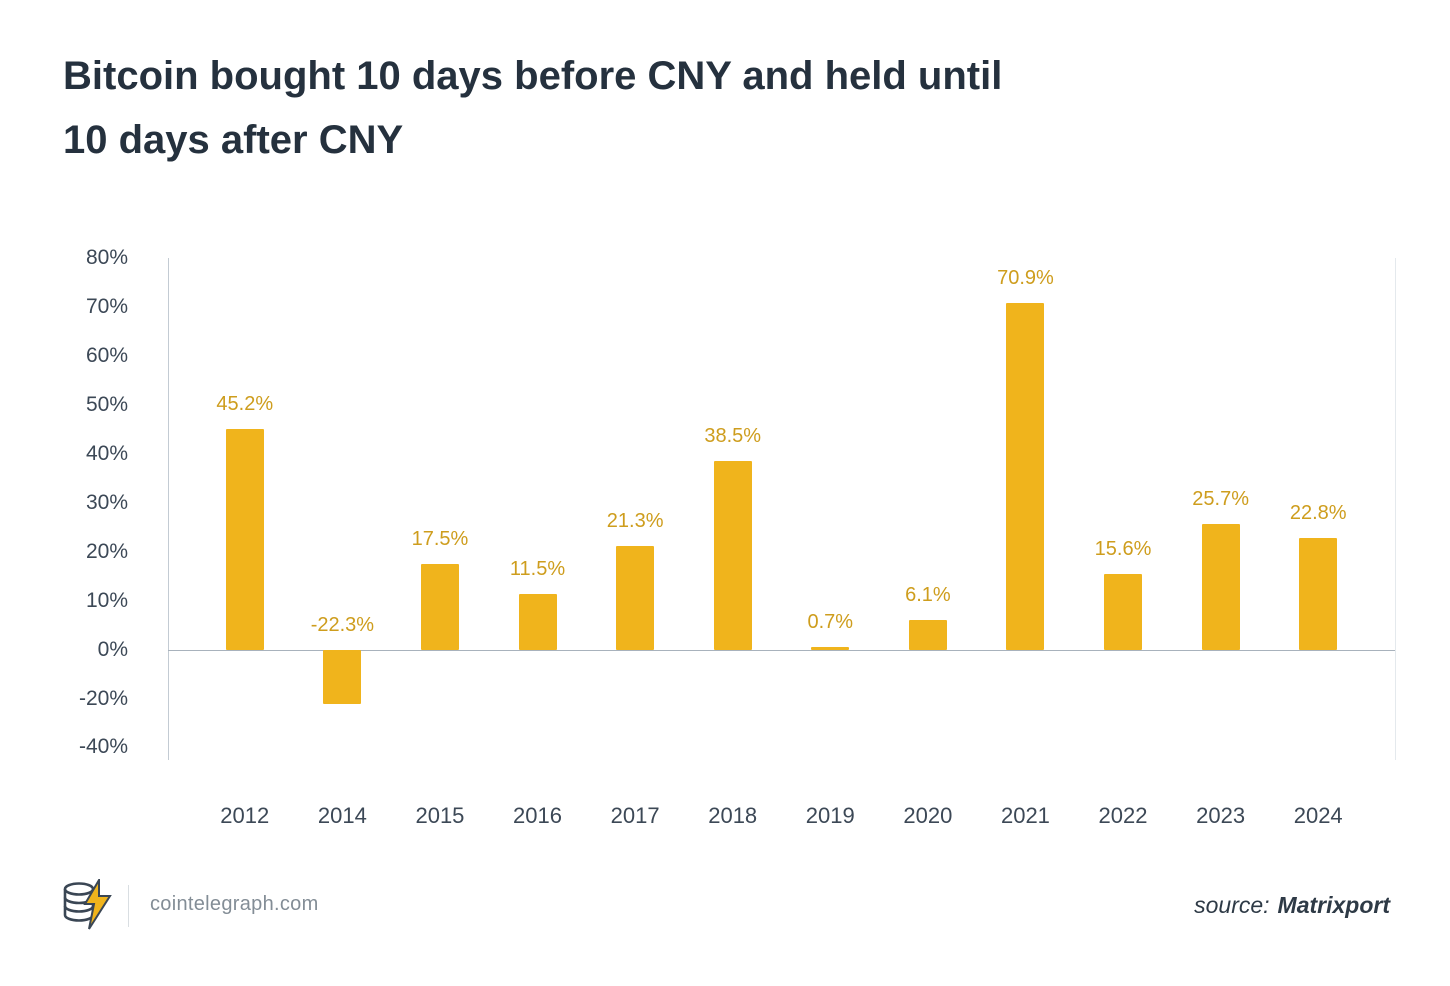 The image size is (1450, 986). I want to click on chart-title-line2: 10 days after CNY, so click(233, 140).